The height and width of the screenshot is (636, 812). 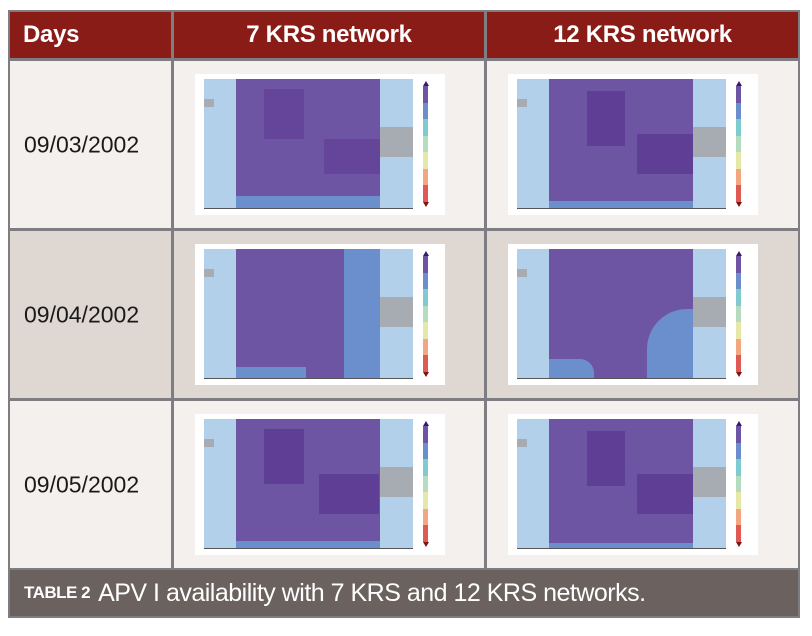 I want to click on header-12krs: 12 KRS network, so click(x=642, y=34).